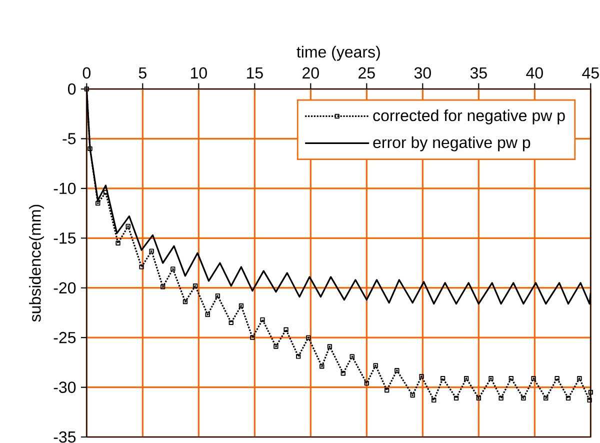 Image resolution: width=600 pixels, height=443 pixels. I want to click on legend-label: error by negative pw p, so click(451, 144).